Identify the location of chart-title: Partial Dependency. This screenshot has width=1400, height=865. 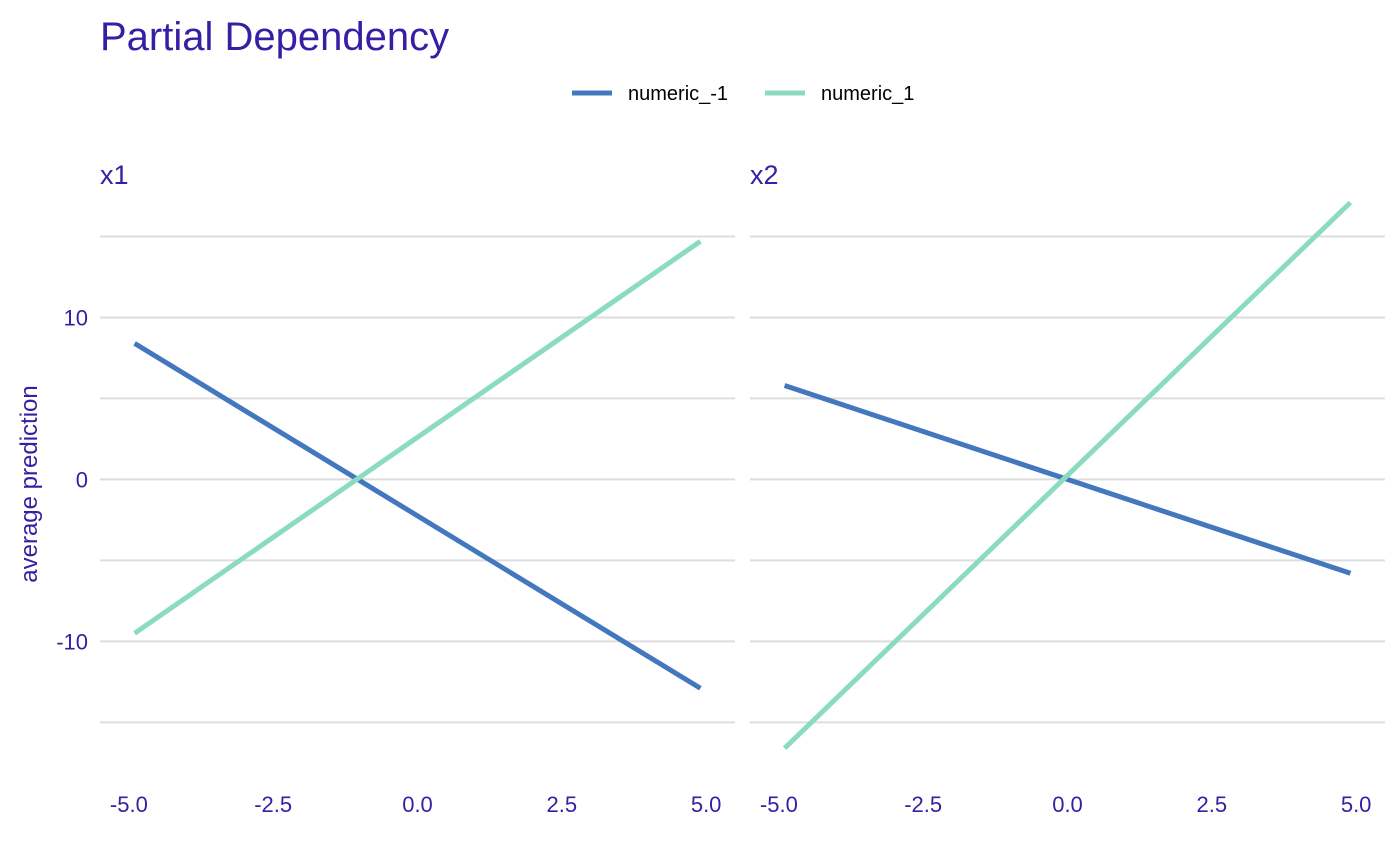
(274, 37).